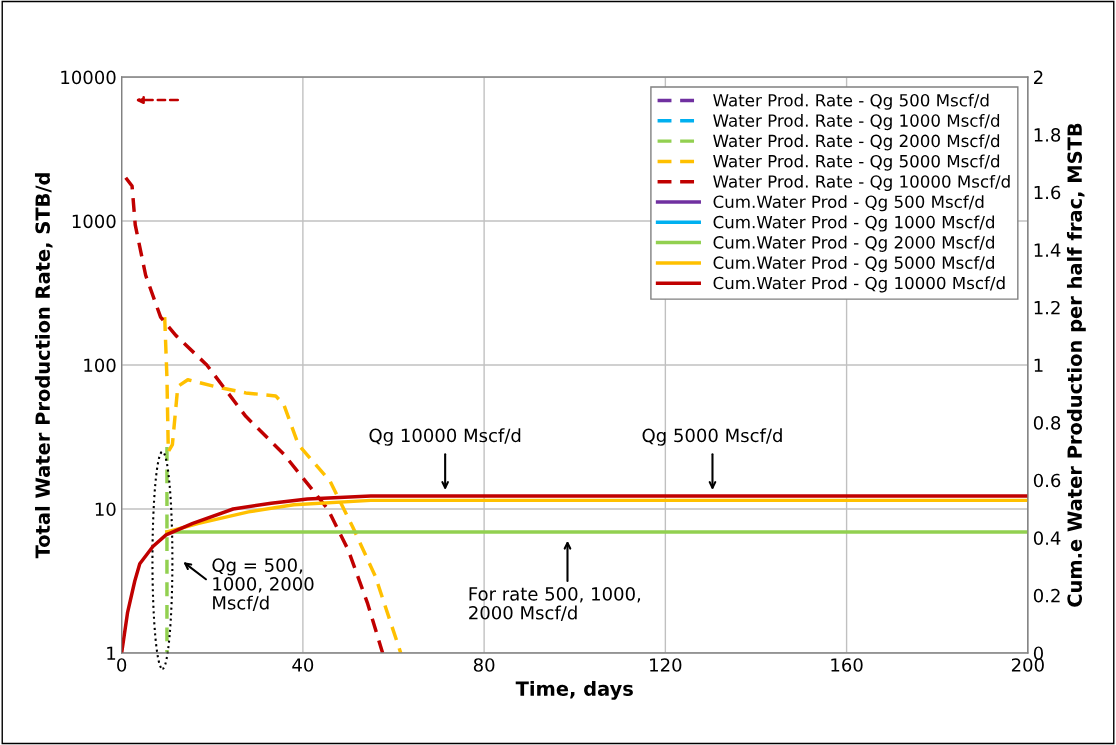 The width and height of the screenshot is (1116, 745). I want to click on x-tick-label: 80, so click(484, 665).